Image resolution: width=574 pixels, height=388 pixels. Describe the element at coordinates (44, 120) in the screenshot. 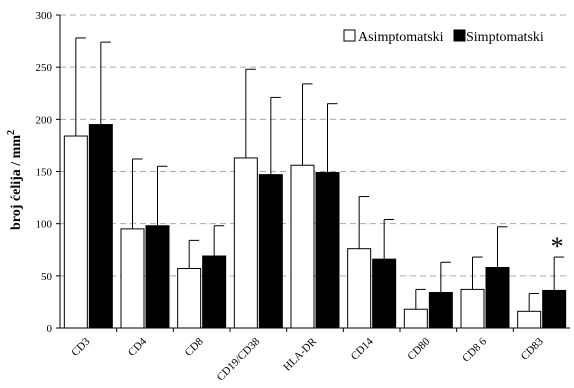

I see `y-tick-label: 200` at that location.